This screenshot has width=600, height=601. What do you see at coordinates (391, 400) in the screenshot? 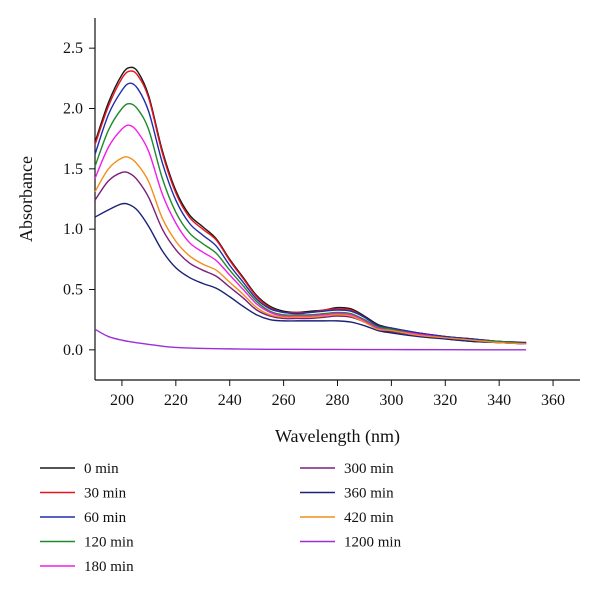
I see `x-tick-label: 300` at bounding box center [391, 400].